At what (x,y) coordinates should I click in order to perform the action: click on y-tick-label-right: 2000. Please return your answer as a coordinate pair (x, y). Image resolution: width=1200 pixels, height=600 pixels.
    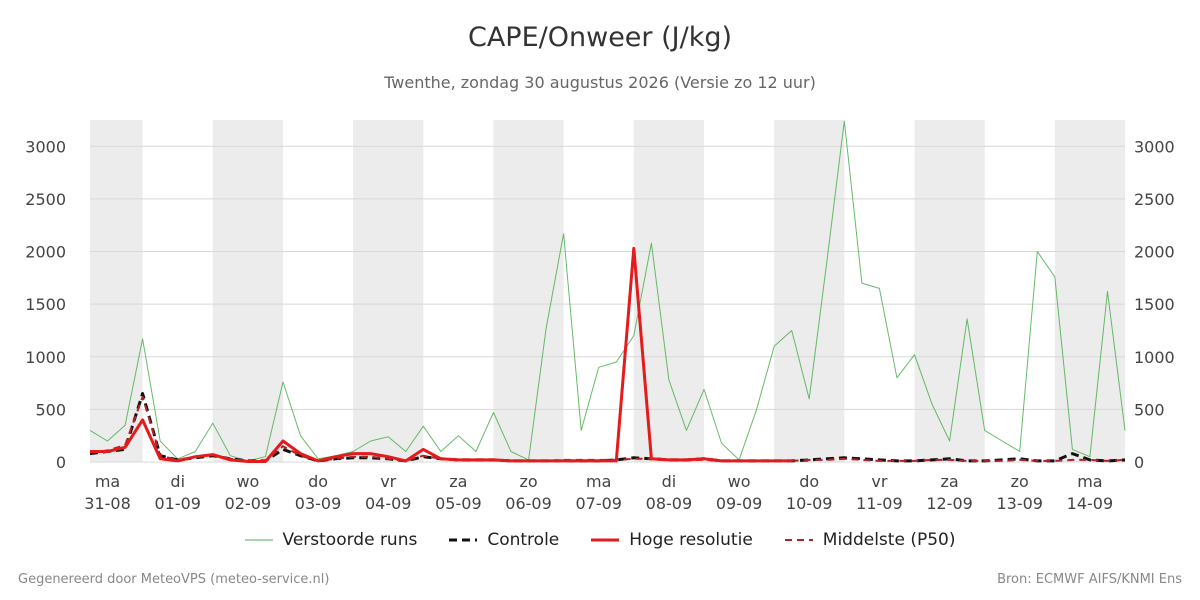
    Looking at the image, I should click on (1154, 252).